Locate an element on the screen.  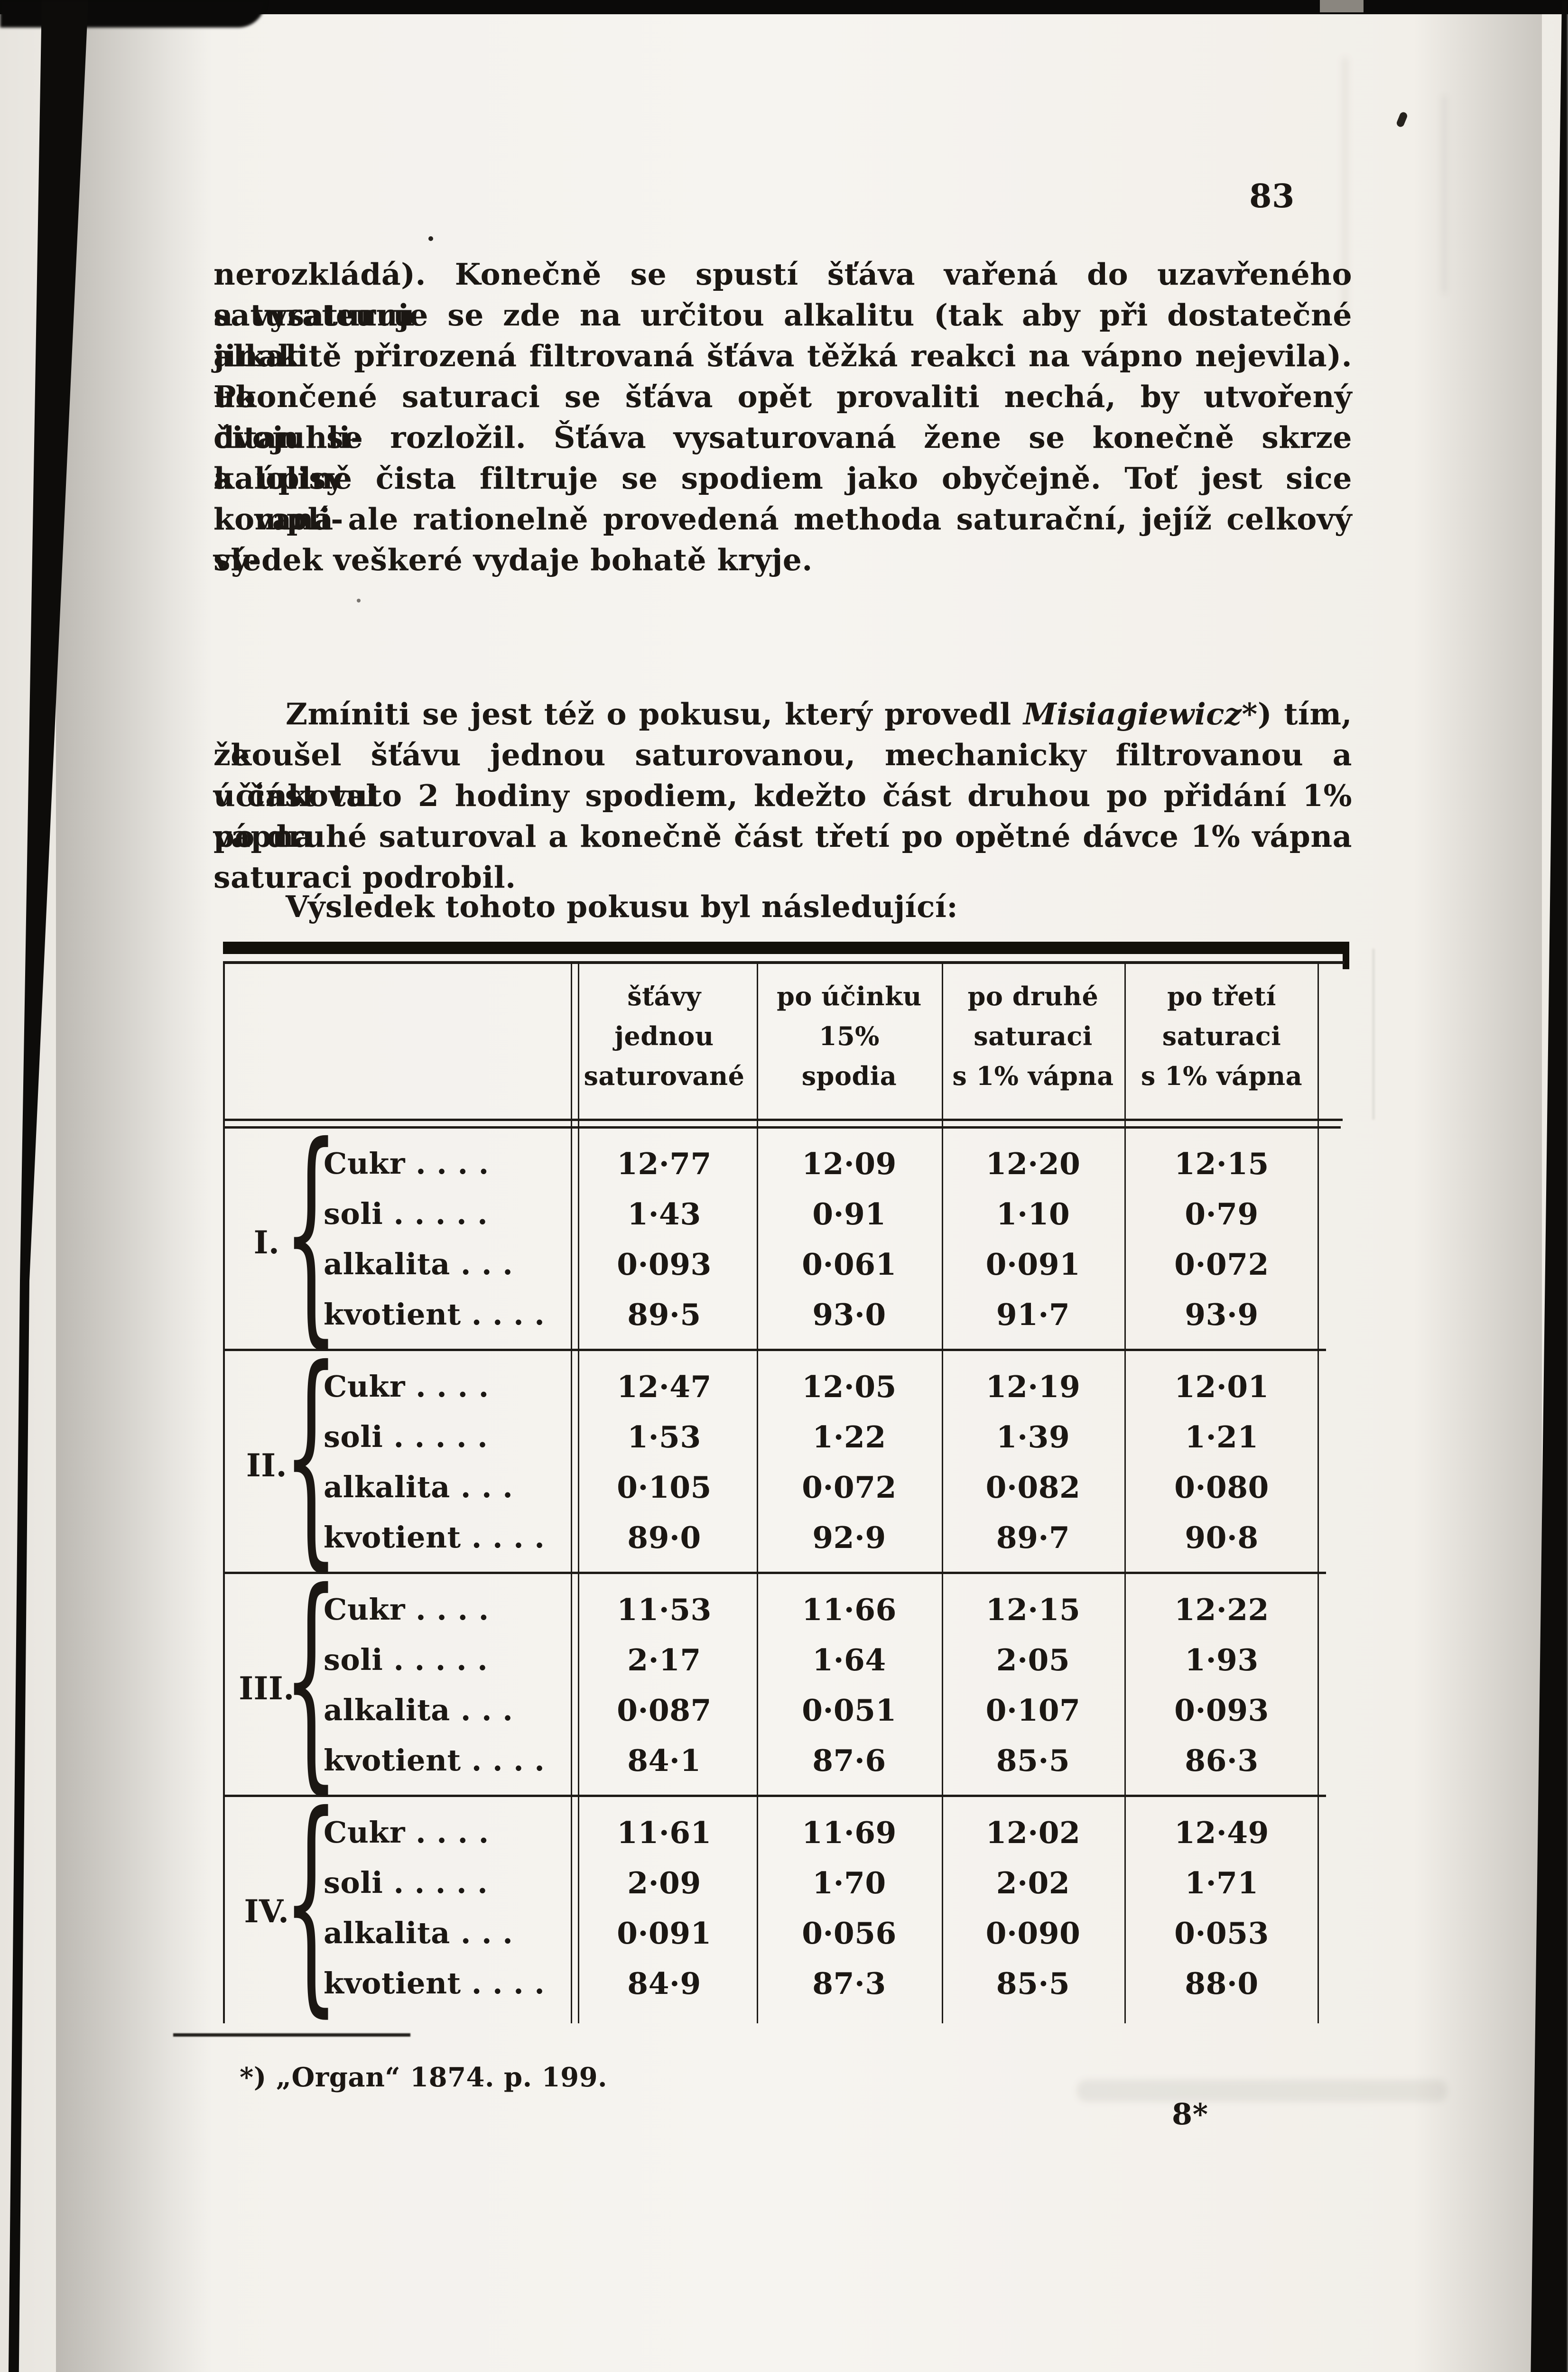
column-header: po druhé saturaci s 1% vápna is located at coordinates (1033, 1036).